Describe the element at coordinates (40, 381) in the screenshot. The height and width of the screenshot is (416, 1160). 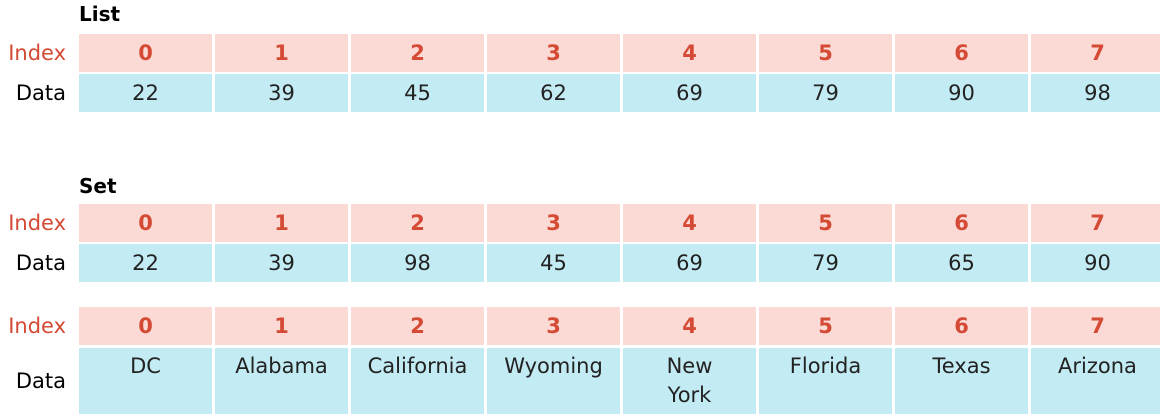
I see `states-data-label: Data` at that location.